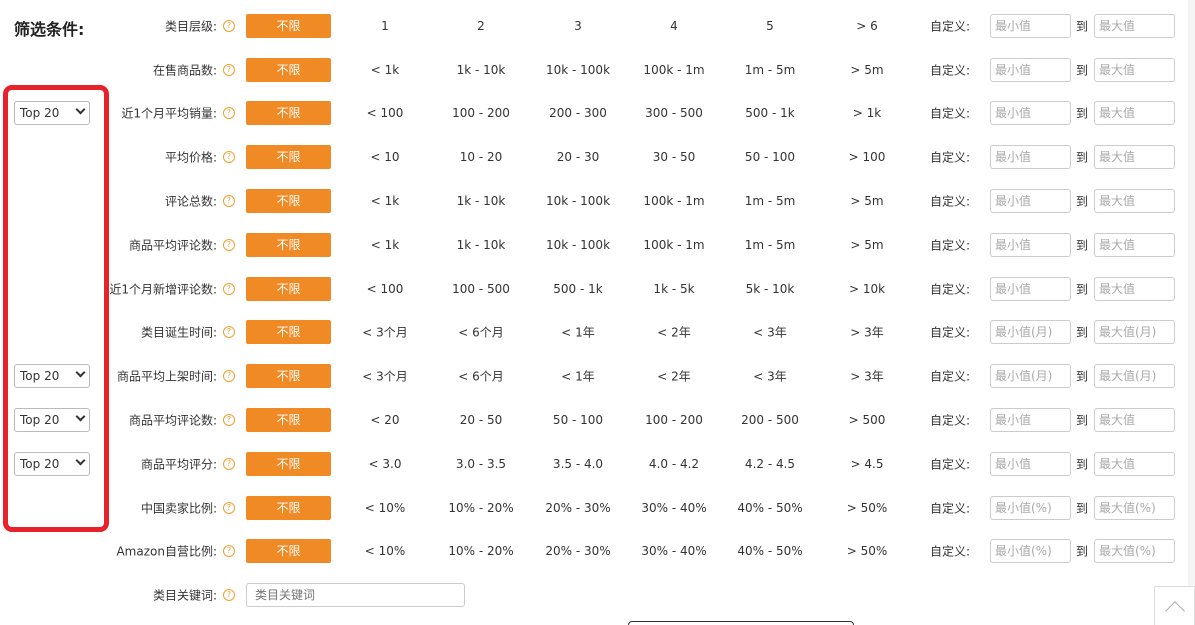  I want to click on range-option: 2, so click(481, 25).